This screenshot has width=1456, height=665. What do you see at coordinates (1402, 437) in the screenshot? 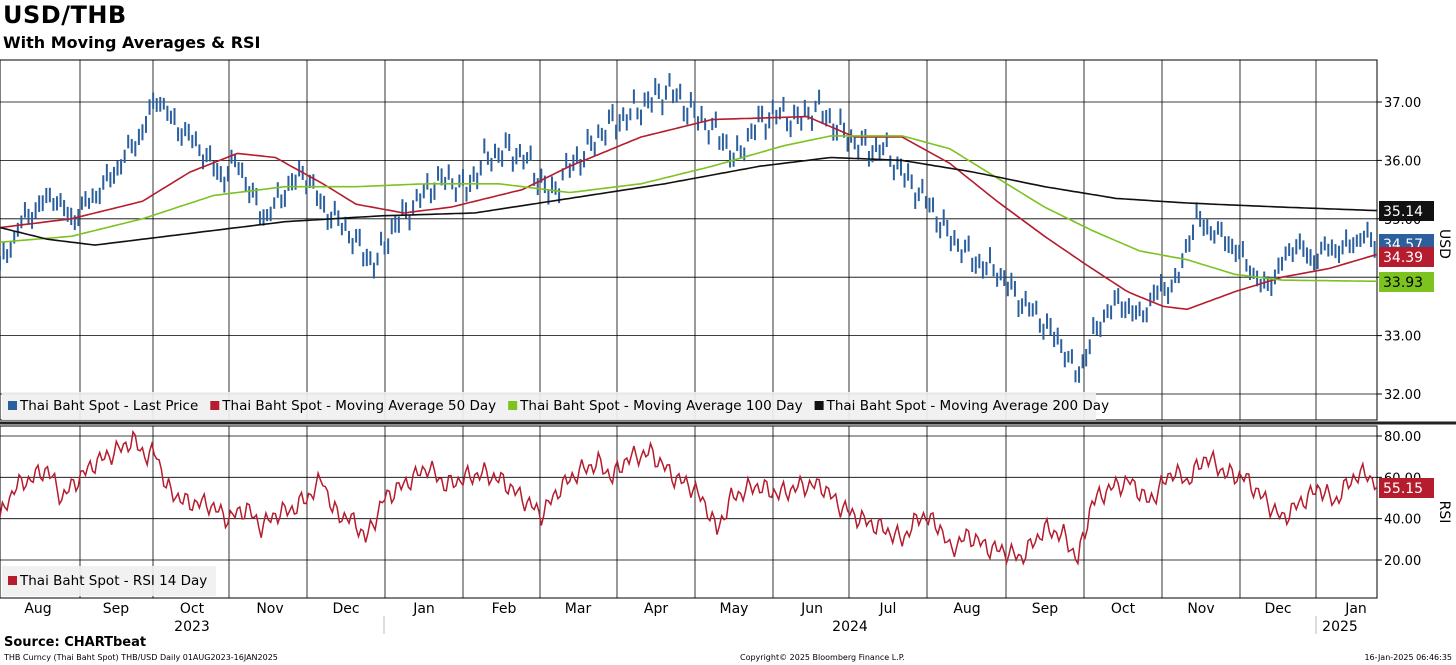
I see `rsi-y-tick-label: 80.00` at bounding box center [1402, 437].